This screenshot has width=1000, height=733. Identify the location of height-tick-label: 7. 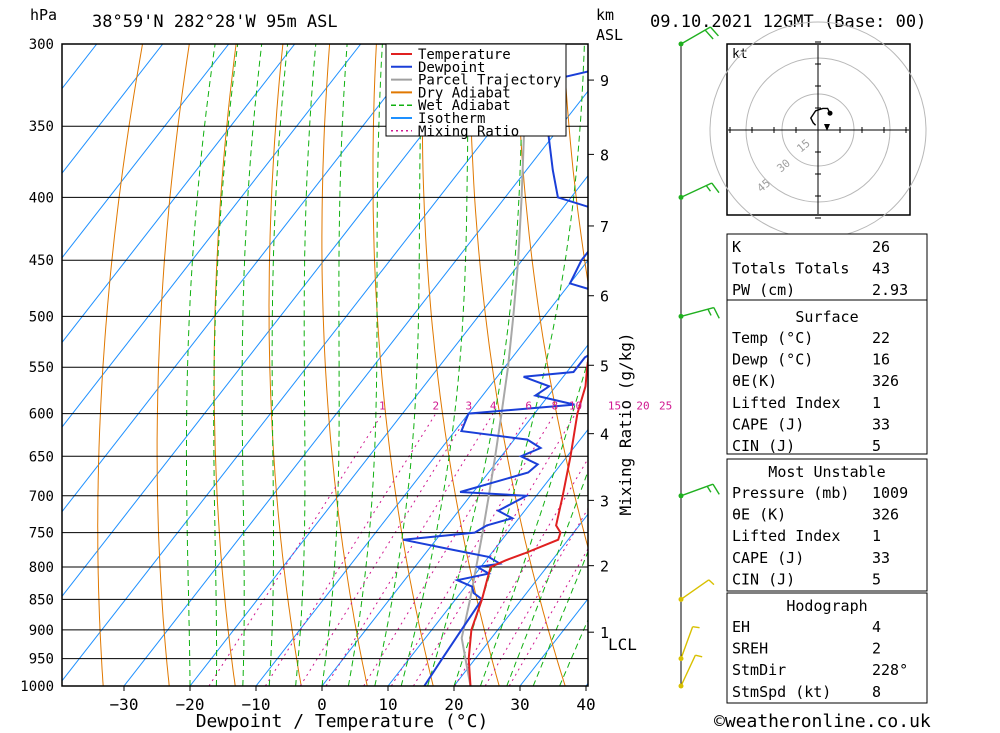
(604, 227).